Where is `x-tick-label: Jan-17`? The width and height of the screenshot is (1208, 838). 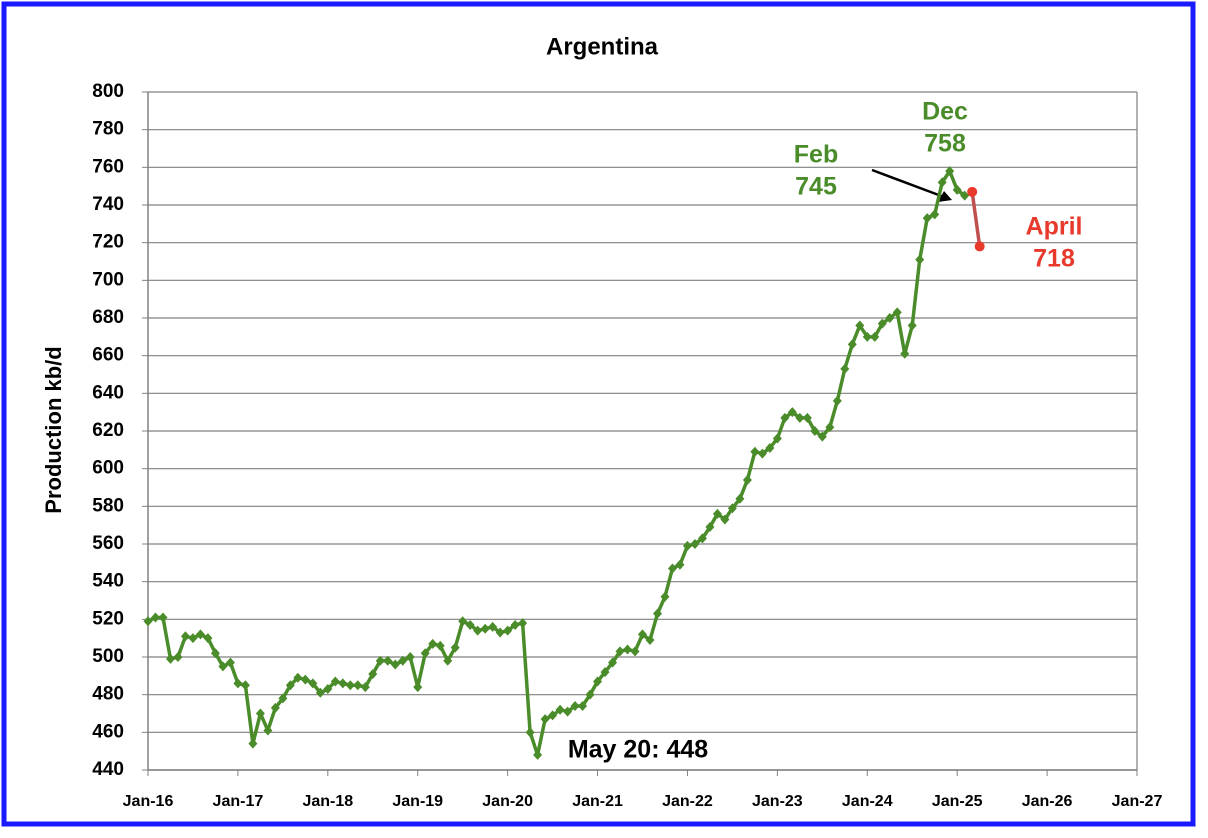
x-tick-label: Jan-17 is located at coordinates (238, 801).